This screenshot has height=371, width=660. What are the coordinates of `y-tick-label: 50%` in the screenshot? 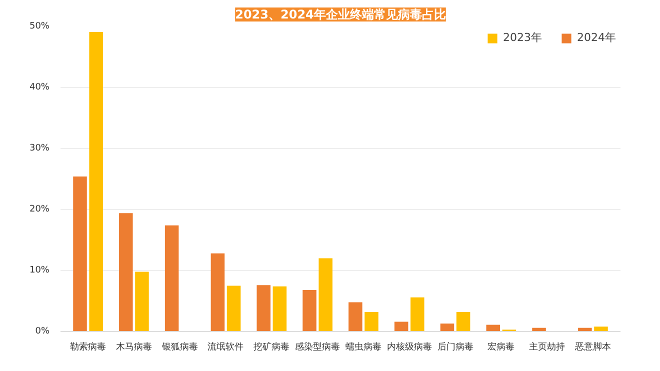 It's located at (39, 27).